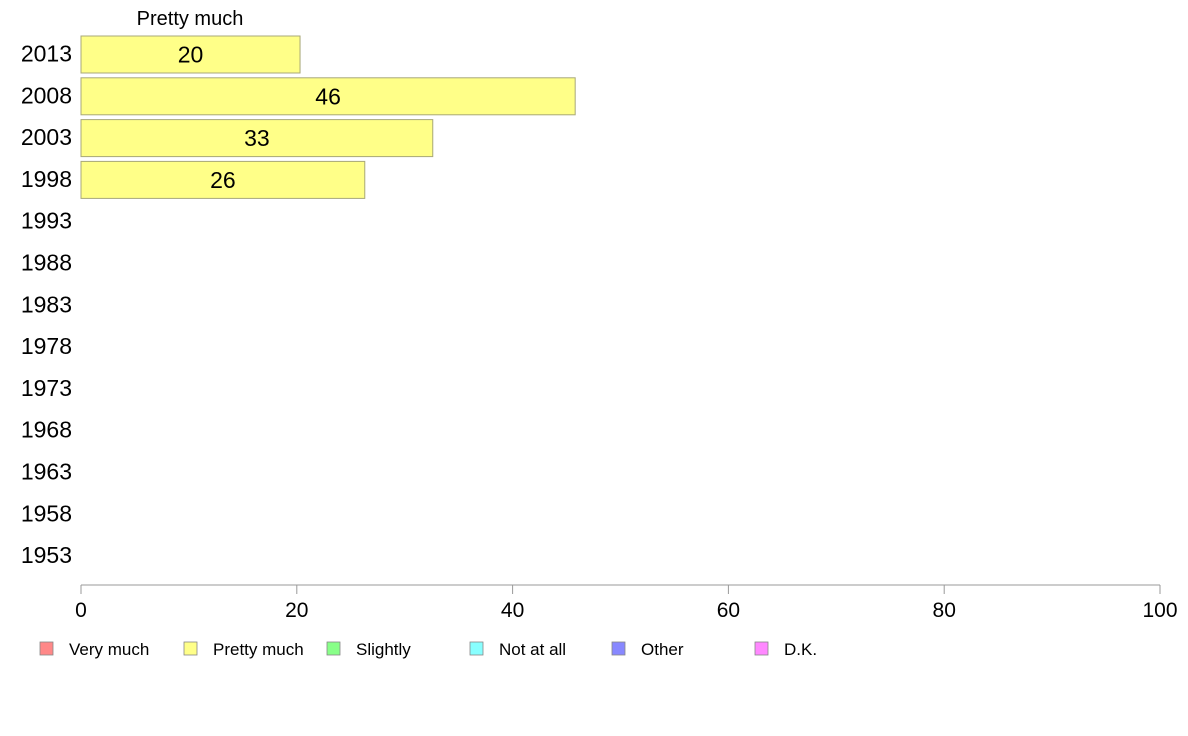 The width and height of the screenshot is (1188, 736). What do you see at coordinates (46, 555) in the screenshot?
I see `category-label: 1953` at bounding box center [46, 555].